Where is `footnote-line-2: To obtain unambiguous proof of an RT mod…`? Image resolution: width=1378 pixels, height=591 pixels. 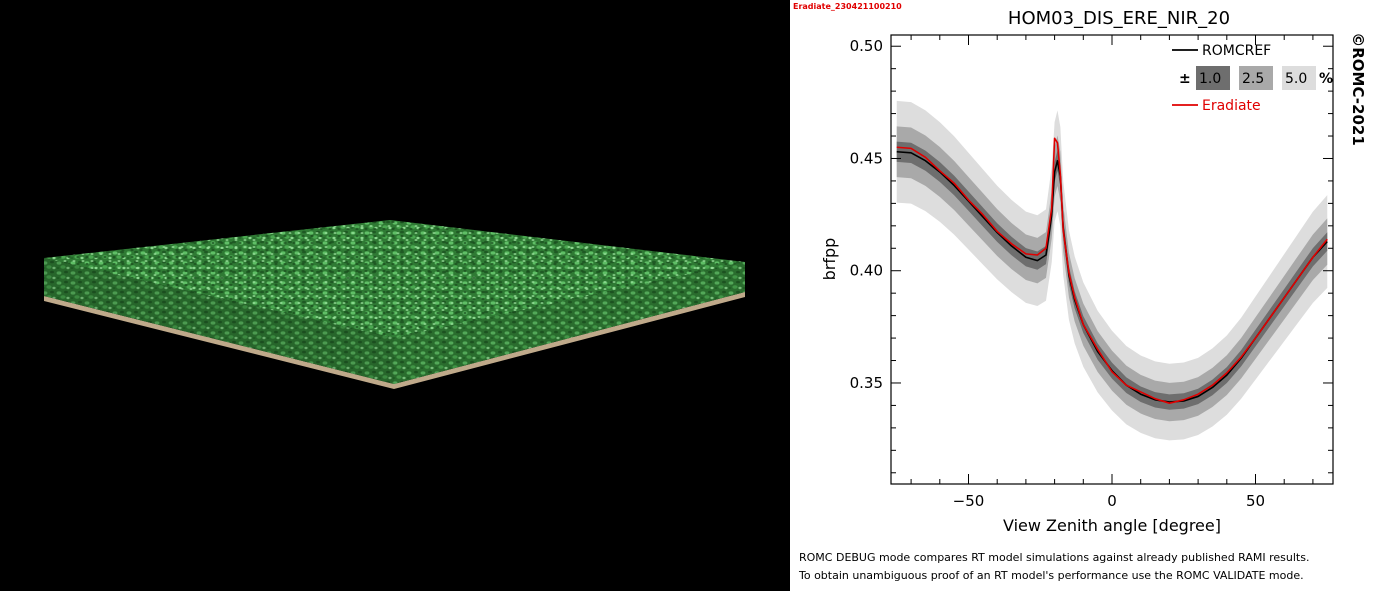
footnote-line-2: To obtain unambiguous proof of an RT mod… is located at coordinates (1051, 575).